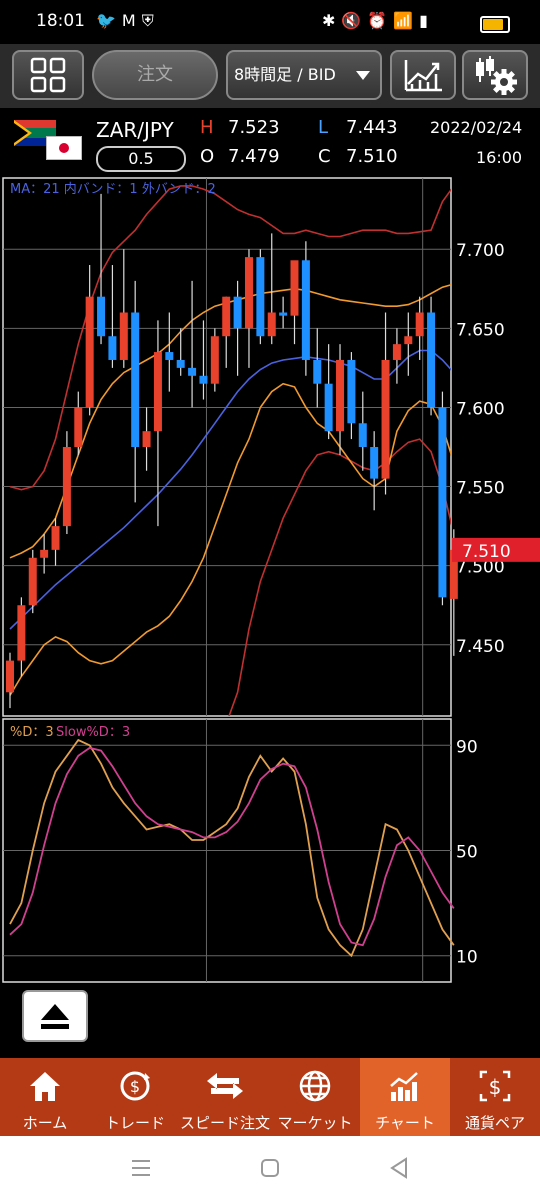  What do you see at coordinates (480, 489) in the screenshot?
I see `y-tick-label: 7.550` at bounding box center [480, 489].